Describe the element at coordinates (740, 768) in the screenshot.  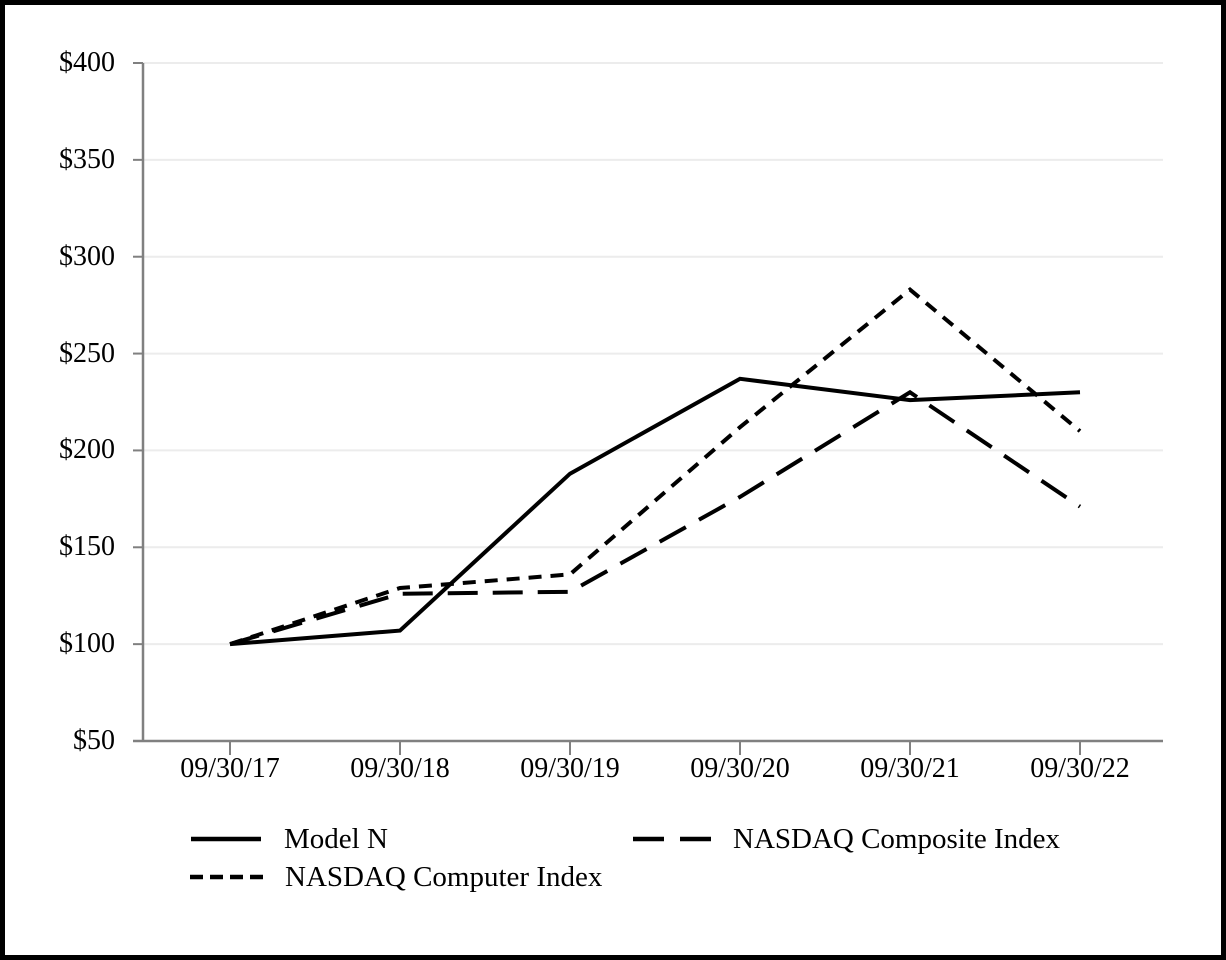
I see `x-axis-tick-label: 09/30/20` at that location.